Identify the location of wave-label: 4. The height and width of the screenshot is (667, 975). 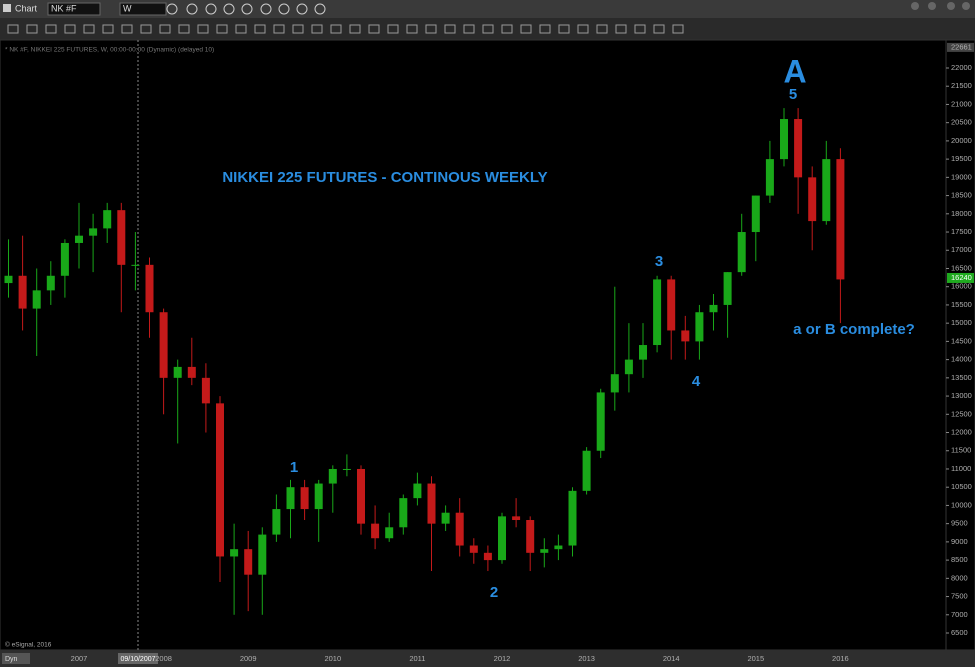
(696, 381).